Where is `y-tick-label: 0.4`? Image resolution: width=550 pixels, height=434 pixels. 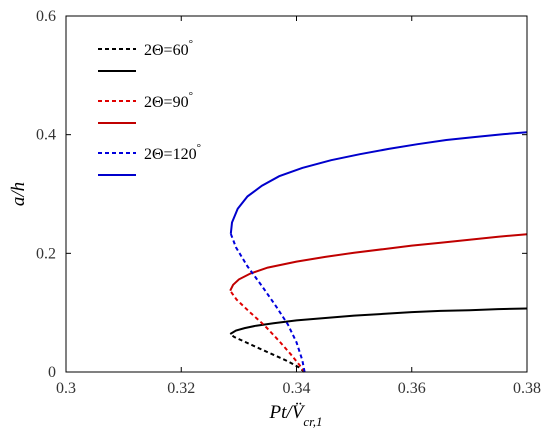
y-tick-label: 0.4 is located at coordinates (46, 135).